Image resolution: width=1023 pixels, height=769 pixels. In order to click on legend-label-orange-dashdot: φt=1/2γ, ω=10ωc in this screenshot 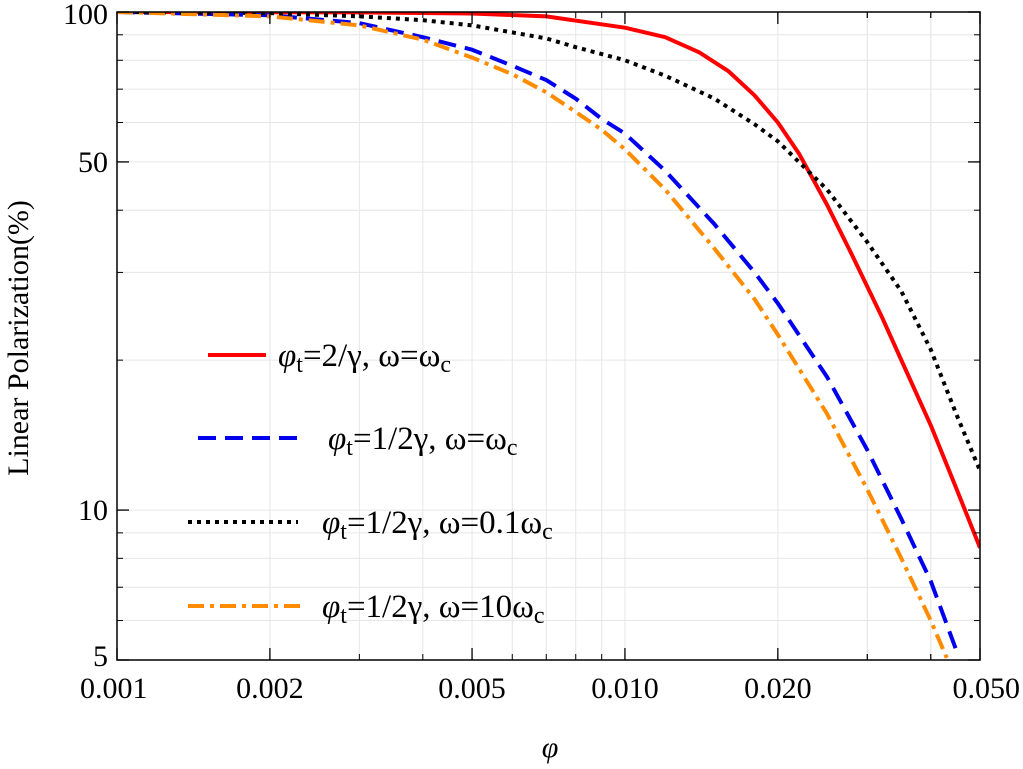, I will do `click(433, 609)`.